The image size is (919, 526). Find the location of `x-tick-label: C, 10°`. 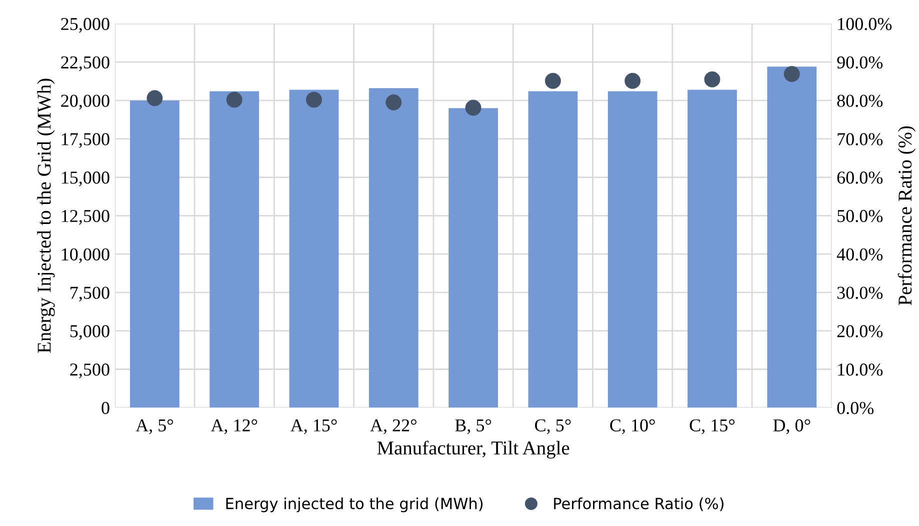

x-tick-label: C, 10° is located at coordinates (632, 426).